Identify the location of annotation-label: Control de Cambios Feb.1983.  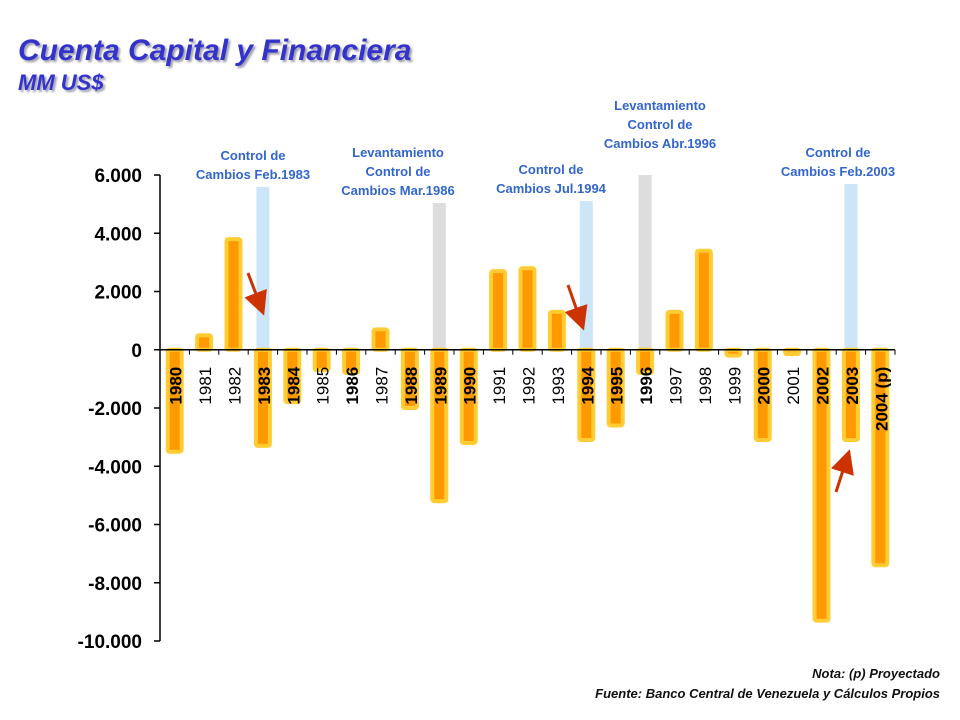
(253, 165).